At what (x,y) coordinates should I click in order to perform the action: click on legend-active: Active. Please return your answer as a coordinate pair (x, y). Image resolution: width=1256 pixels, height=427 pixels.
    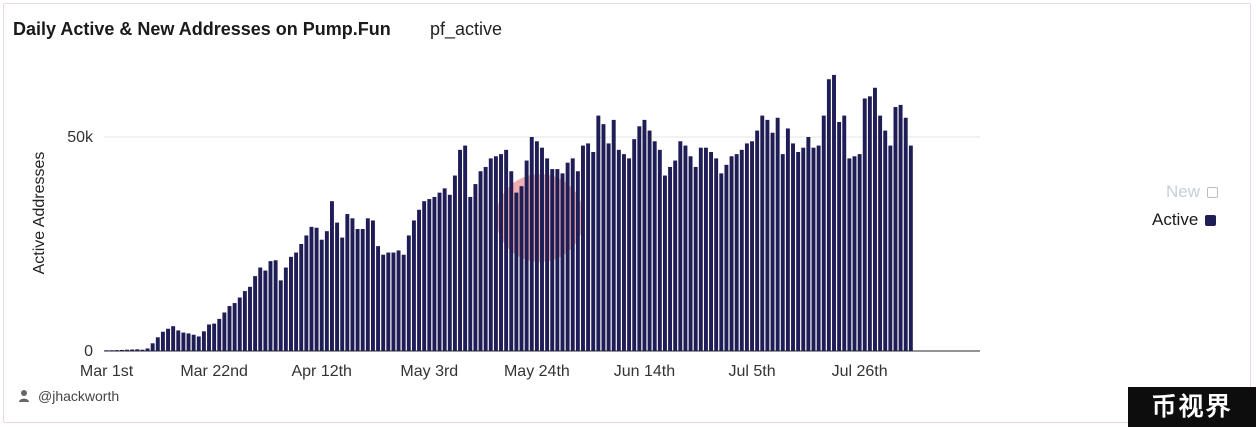
    Looking at the image, I should click on (1184, 220).